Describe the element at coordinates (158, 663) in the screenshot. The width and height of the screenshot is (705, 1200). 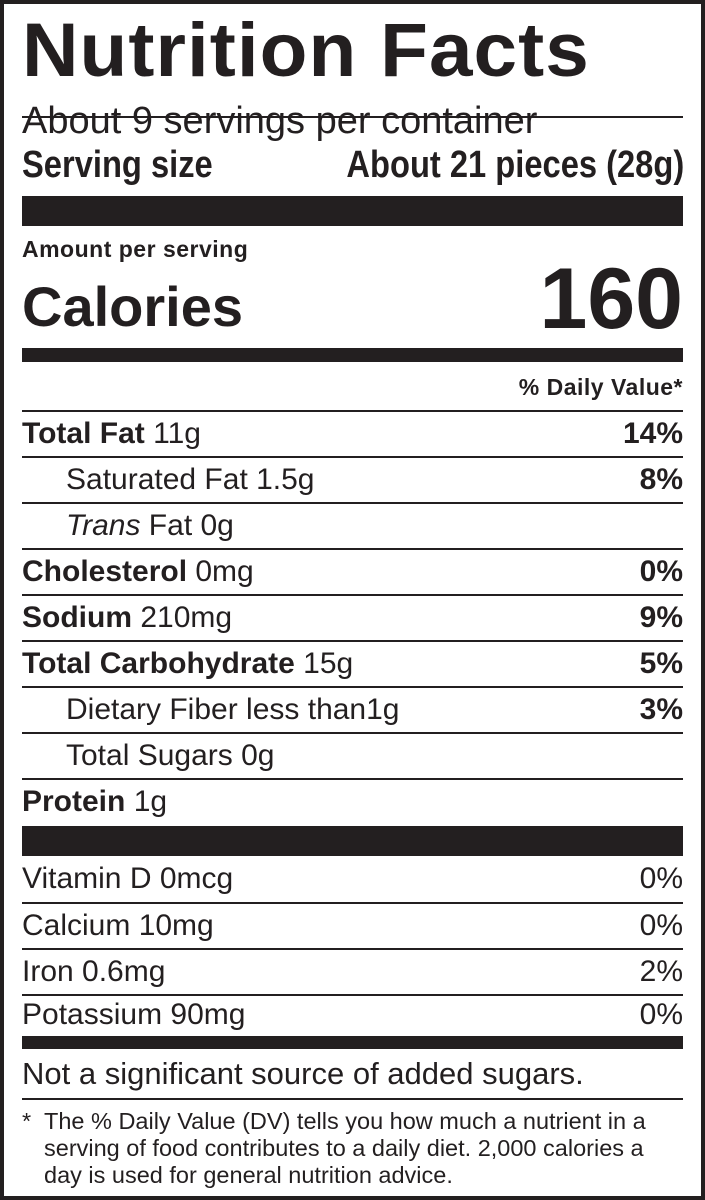
I see `nutrient-name: Total Carbohydrate` at that location.